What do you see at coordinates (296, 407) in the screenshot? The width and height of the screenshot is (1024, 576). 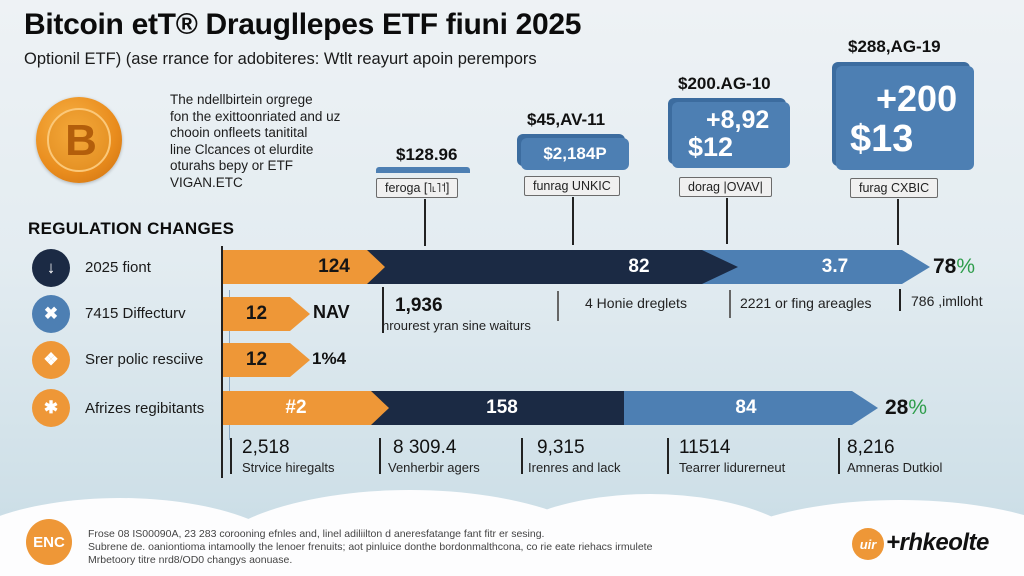 I see `bar-segment-value: #2` at bounding box center [296, 407].